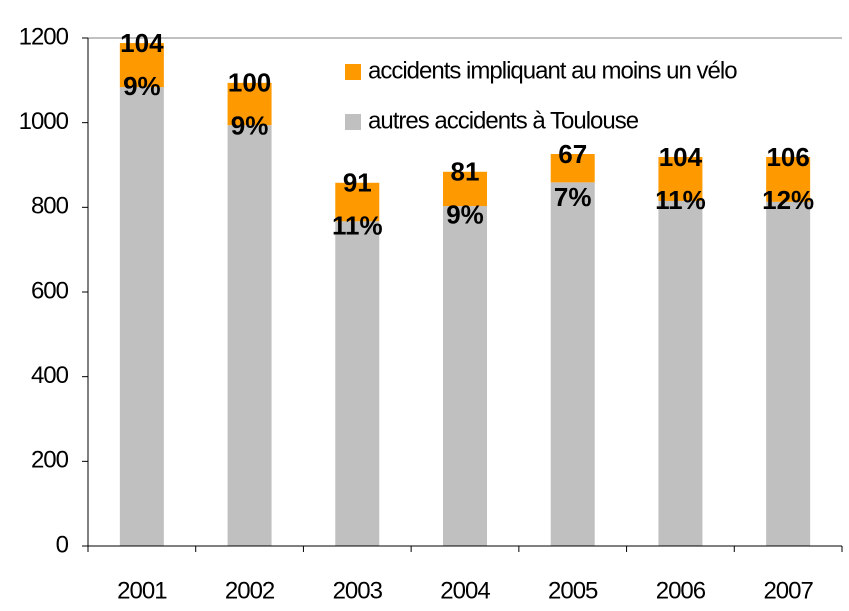  Describe the element at coordinates (50, 375) in the screenshot. I see `y-tick-label: 400` at that location.